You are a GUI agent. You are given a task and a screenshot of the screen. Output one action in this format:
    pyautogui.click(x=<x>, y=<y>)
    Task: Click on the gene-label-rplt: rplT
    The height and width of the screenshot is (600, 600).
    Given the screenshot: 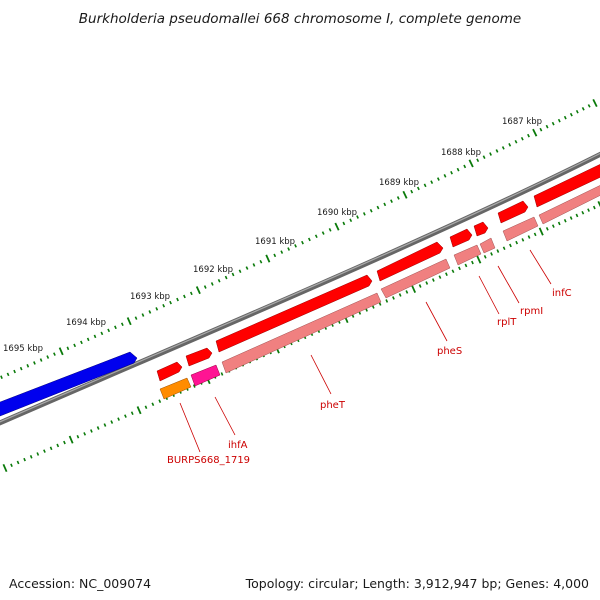 What is the action you would take?
    pyautogui.click(x=507, y=322)
    